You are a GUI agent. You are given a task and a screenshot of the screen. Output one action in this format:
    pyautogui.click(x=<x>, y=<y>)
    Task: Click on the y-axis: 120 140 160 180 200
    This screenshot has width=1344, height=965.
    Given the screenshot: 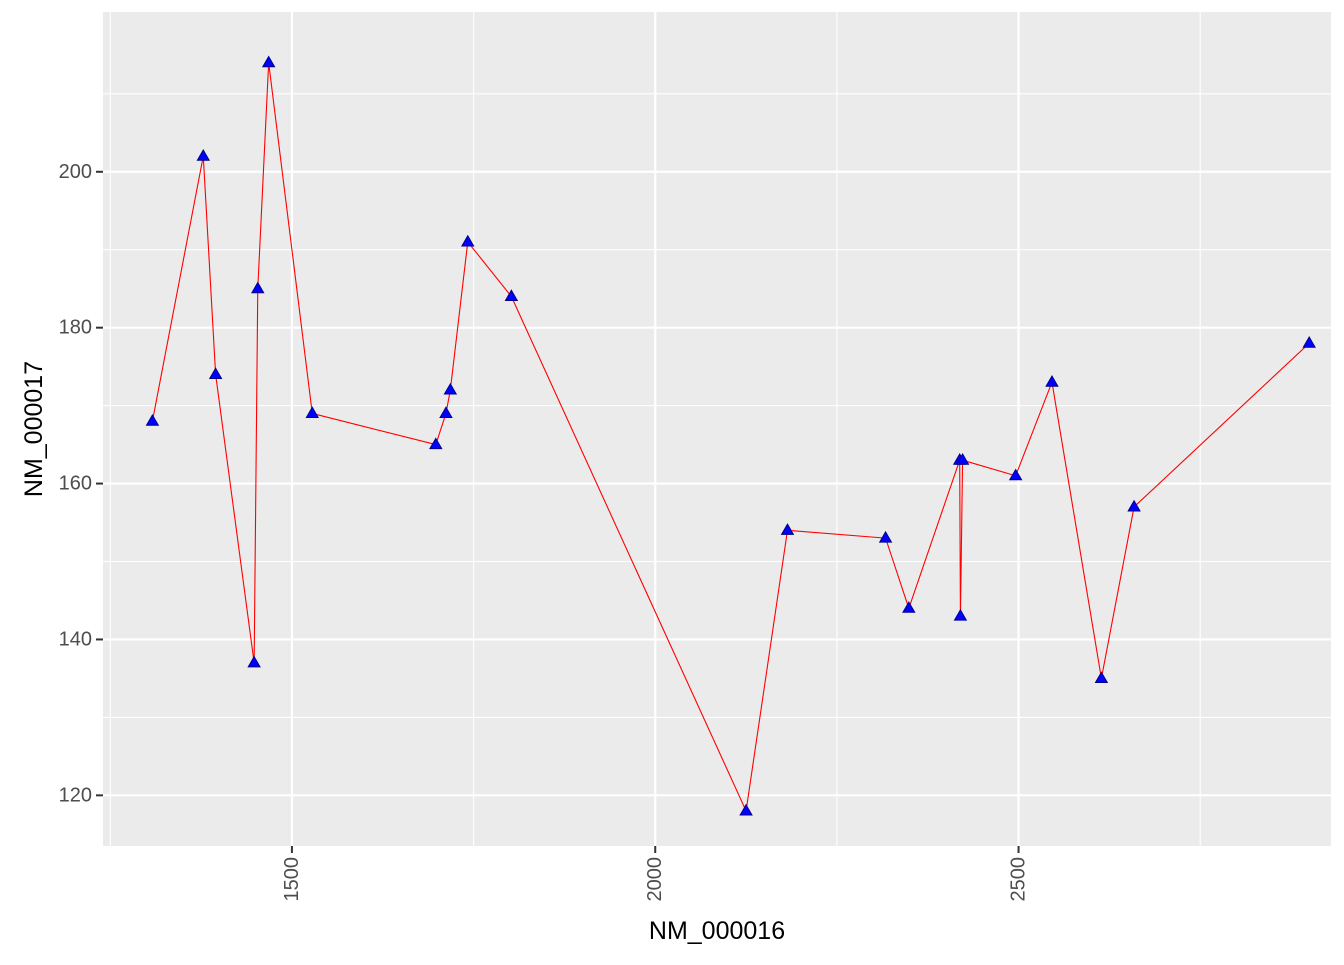 What is the action you would take?
    pyautogui.click(x=81, y=483)
    